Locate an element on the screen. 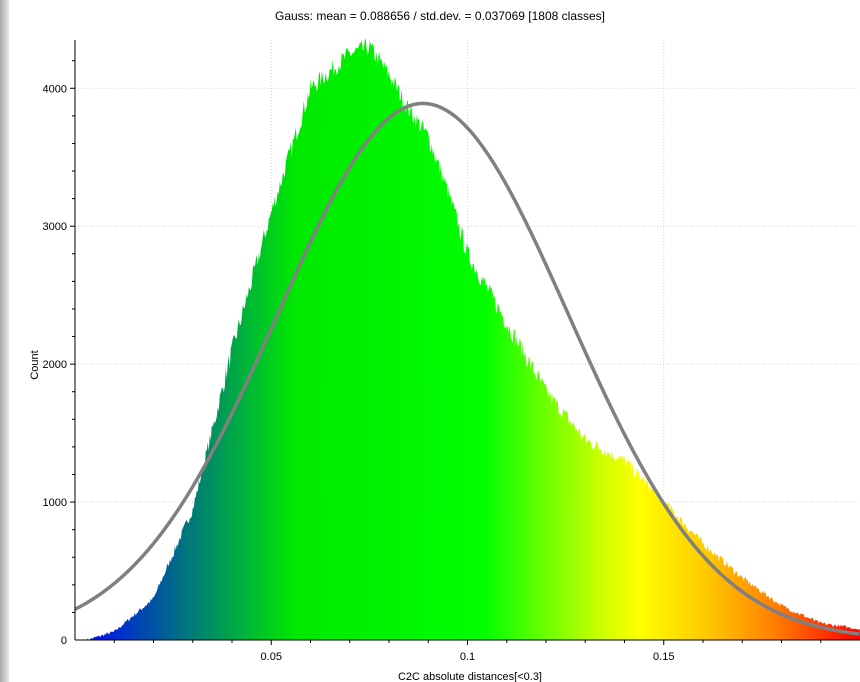  y-tick-label-0: 0 is located at coordinates (64, 641).